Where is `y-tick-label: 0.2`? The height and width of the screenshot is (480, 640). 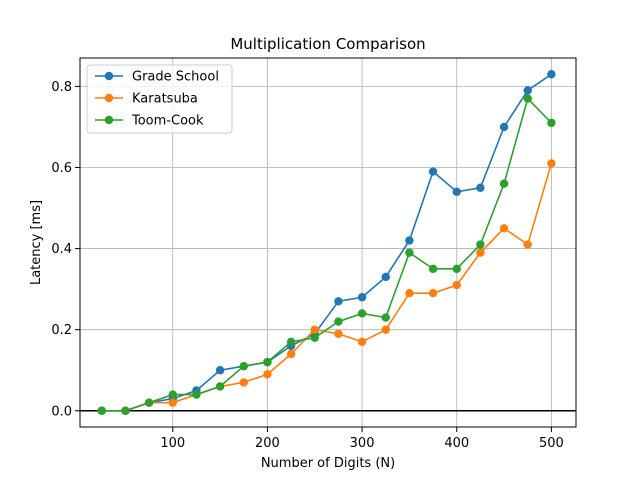 y-tick-label: 0.2 is located at coordinates (61, 330).